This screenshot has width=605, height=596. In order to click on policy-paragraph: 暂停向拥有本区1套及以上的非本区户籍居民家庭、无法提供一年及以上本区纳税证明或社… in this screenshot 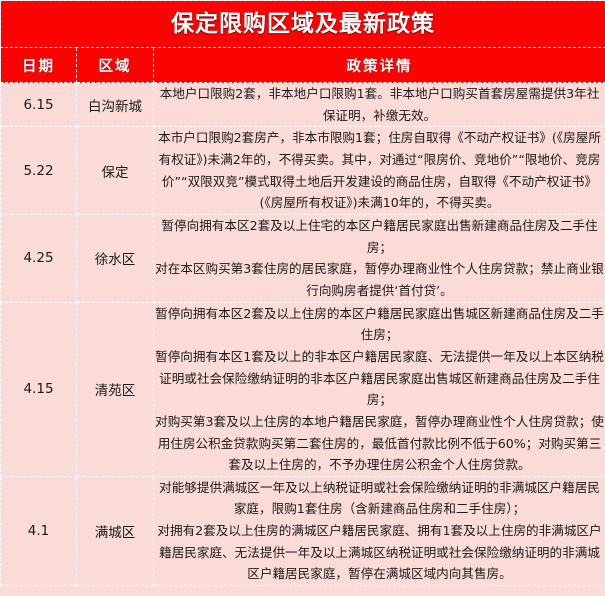, I will do `click(379, 378)`.